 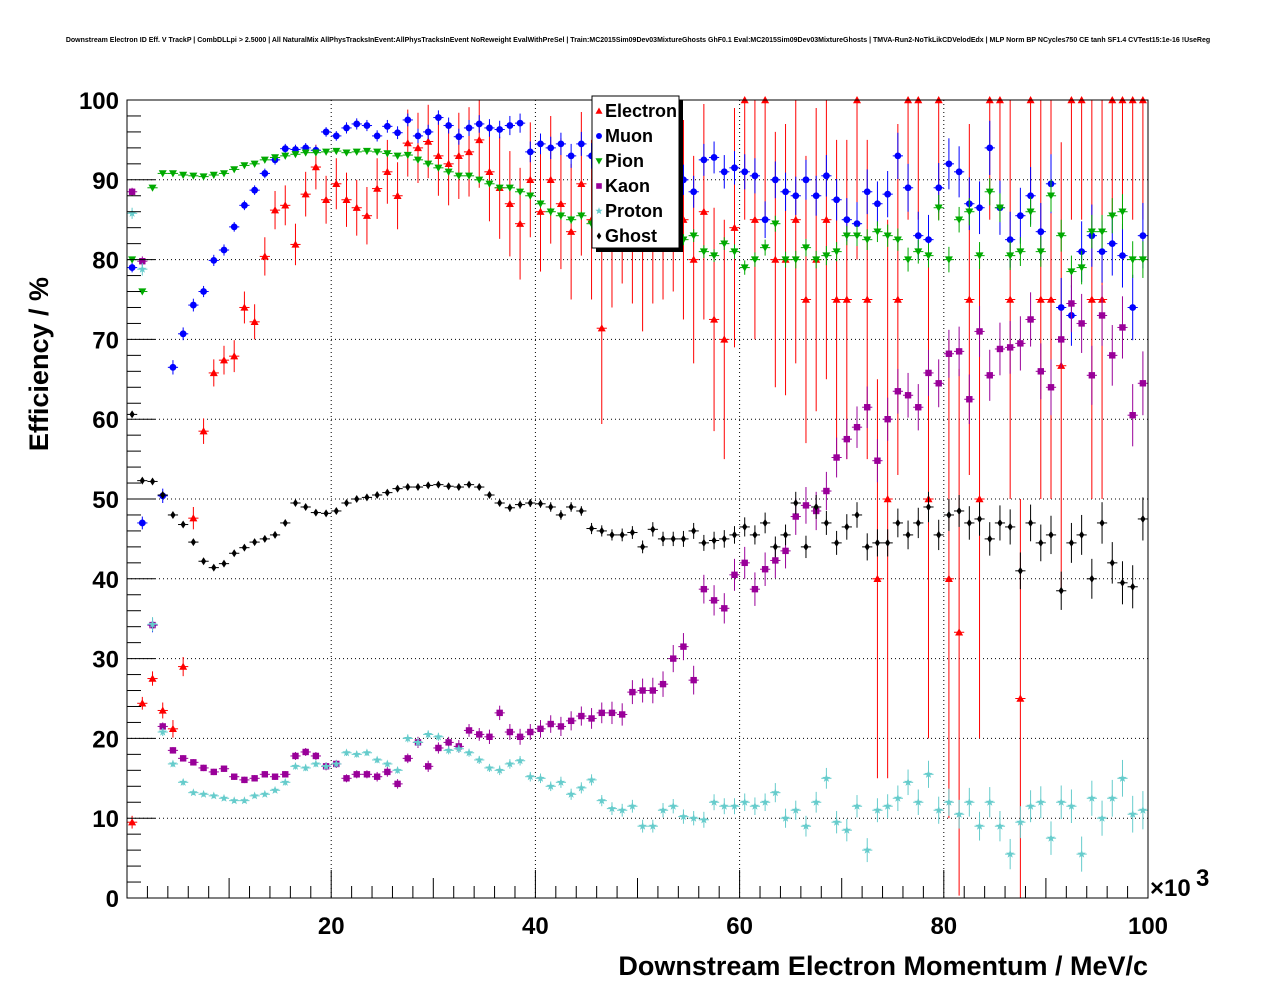 I want to click on legend-marker-pion, so click(x=599, y=161).